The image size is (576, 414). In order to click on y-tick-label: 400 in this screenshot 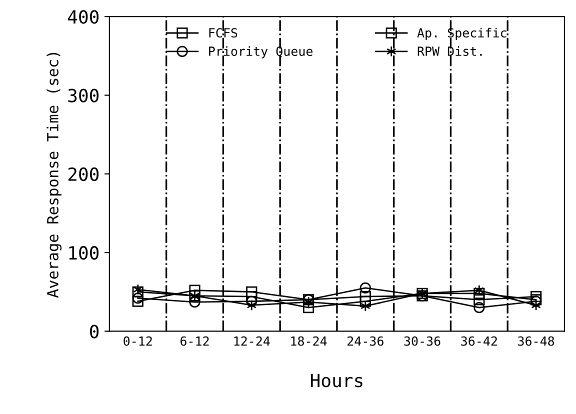, I will do `click(83, 17)`.